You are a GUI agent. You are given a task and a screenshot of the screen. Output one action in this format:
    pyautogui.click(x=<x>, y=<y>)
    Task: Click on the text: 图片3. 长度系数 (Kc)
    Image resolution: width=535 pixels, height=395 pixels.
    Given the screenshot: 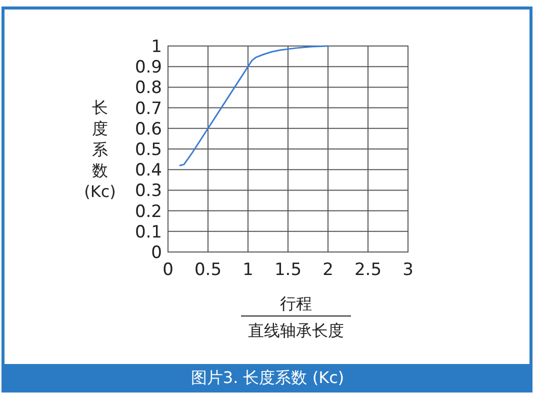 What is the action you would take?
    pyautogui.click(x=267, y=377)
    